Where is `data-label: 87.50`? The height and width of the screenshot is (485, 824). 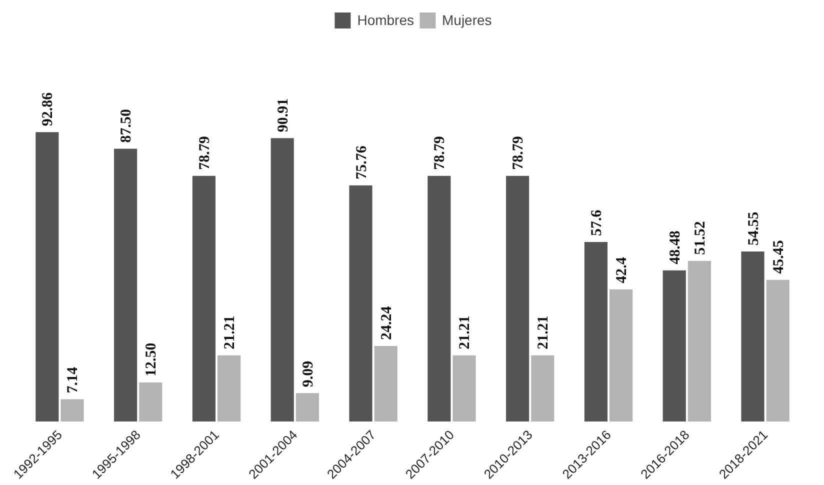
data-label: 87.50 is located at coordinates (126, 126).